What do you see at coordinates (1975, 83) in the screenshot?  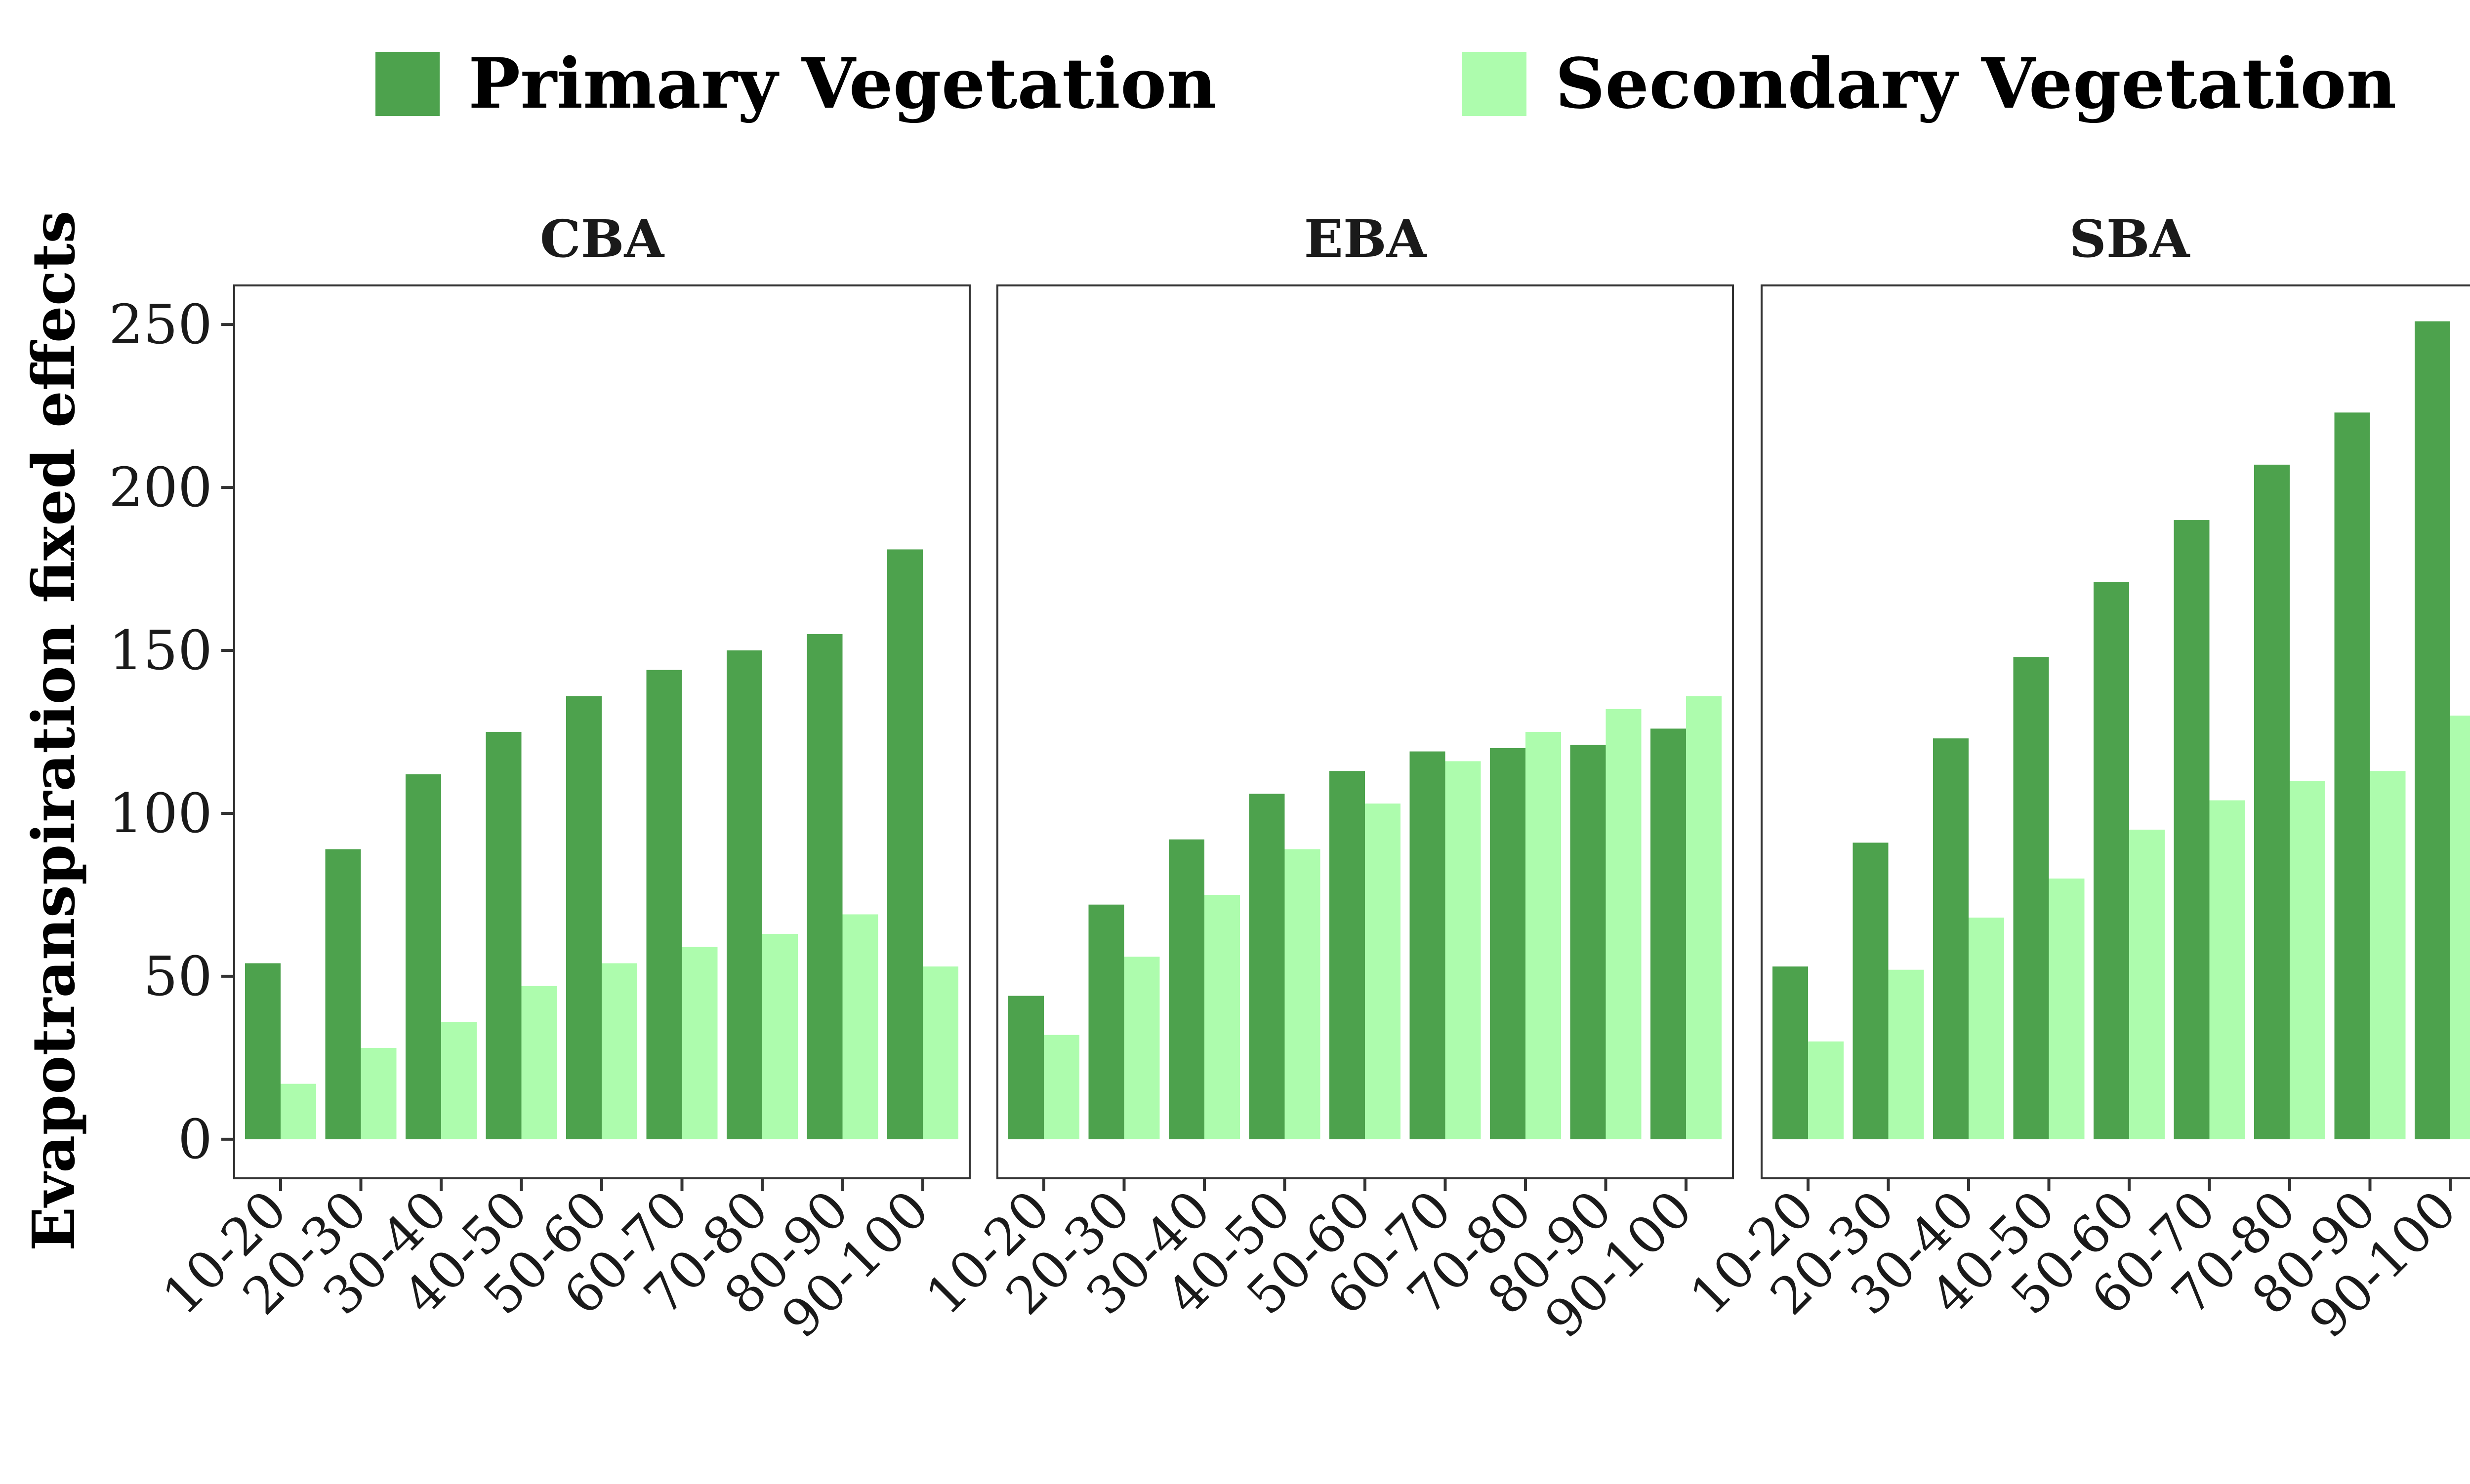 I see `legend-label-secondary-vegetation: Secondary Vegetation` at bounding box center [1975, 83].